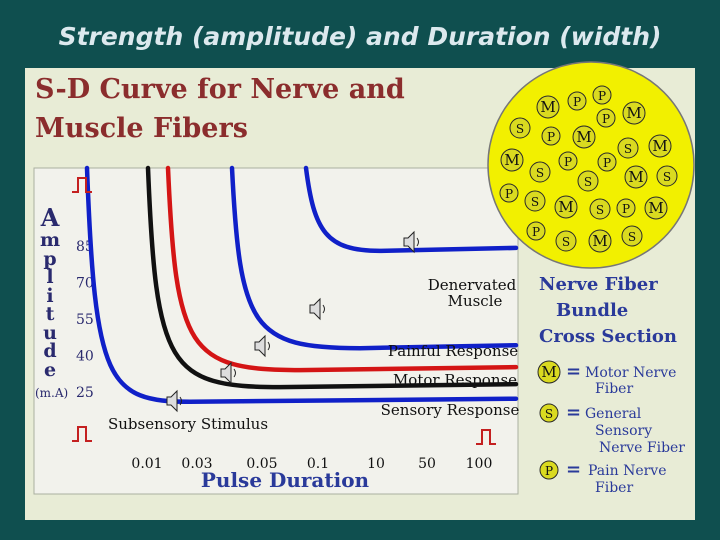 This screenshot has width=720, height=540. Describe the element at coordinates (455, 380) in the screenshot. I see `annotation-label: Motor Response` at that location.